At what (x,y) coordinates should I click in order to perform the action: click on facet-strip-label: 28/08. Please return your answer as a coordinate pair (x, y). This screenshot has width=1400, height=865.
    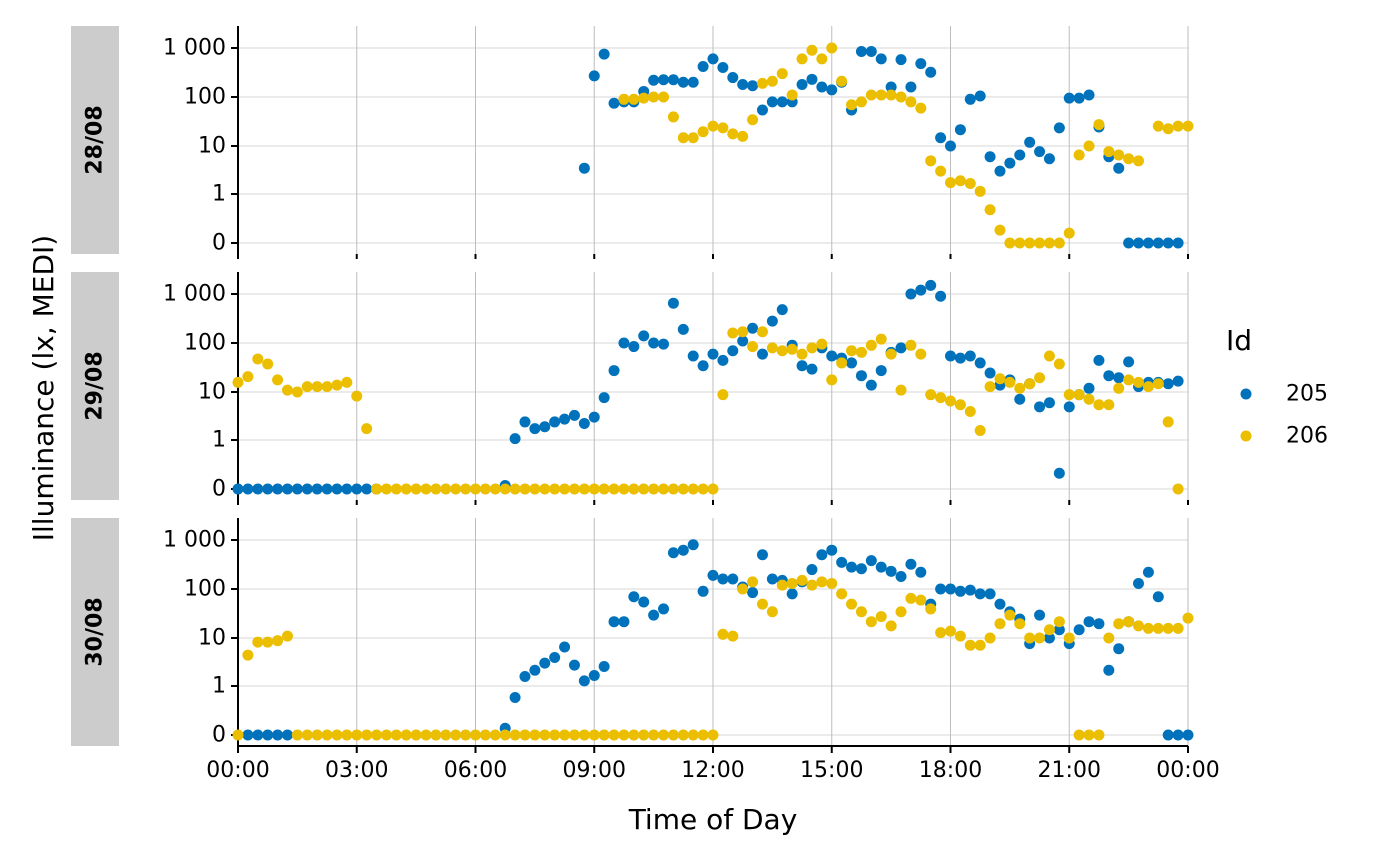
    Looking at the image, I should click on (95, 139).